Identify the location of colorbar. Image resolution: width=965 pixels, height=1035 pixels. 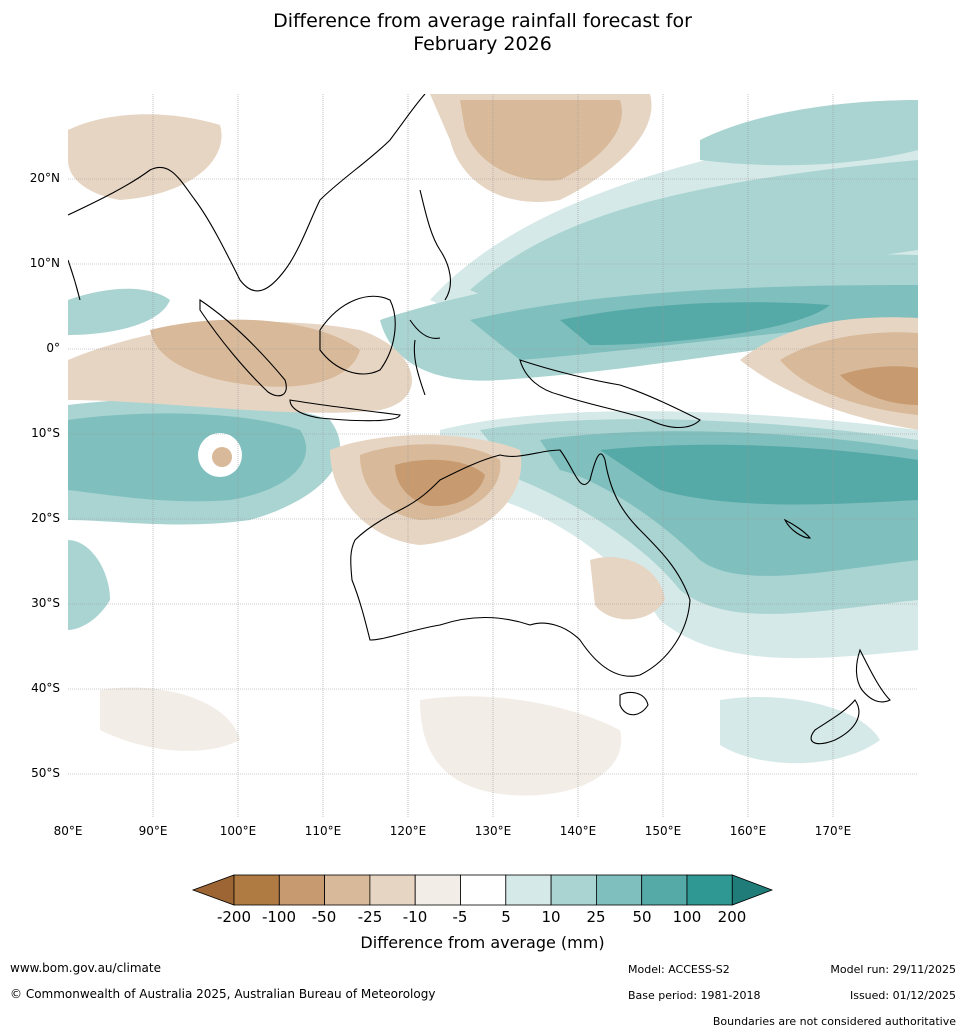
(482, 890).